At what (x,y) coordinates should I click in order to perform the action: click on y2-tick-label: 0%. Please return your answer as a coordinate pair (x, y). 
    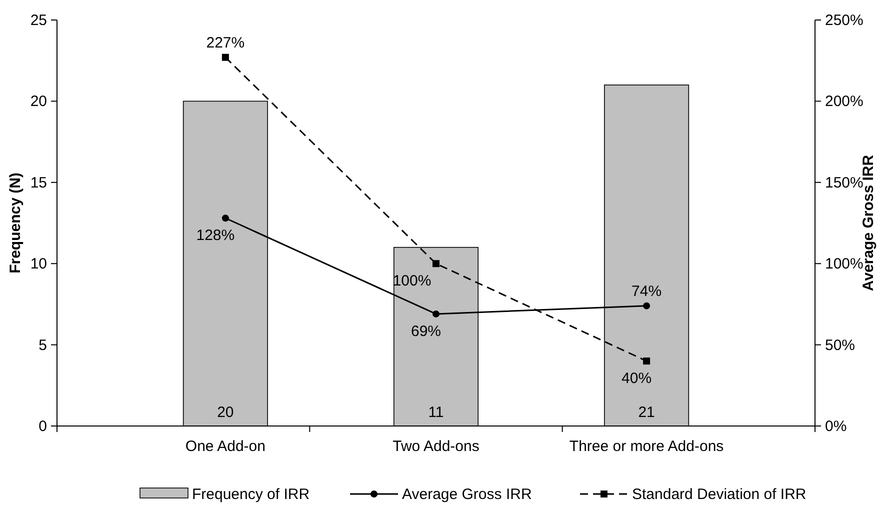
    Looking at the image, I should click on (836, 426).